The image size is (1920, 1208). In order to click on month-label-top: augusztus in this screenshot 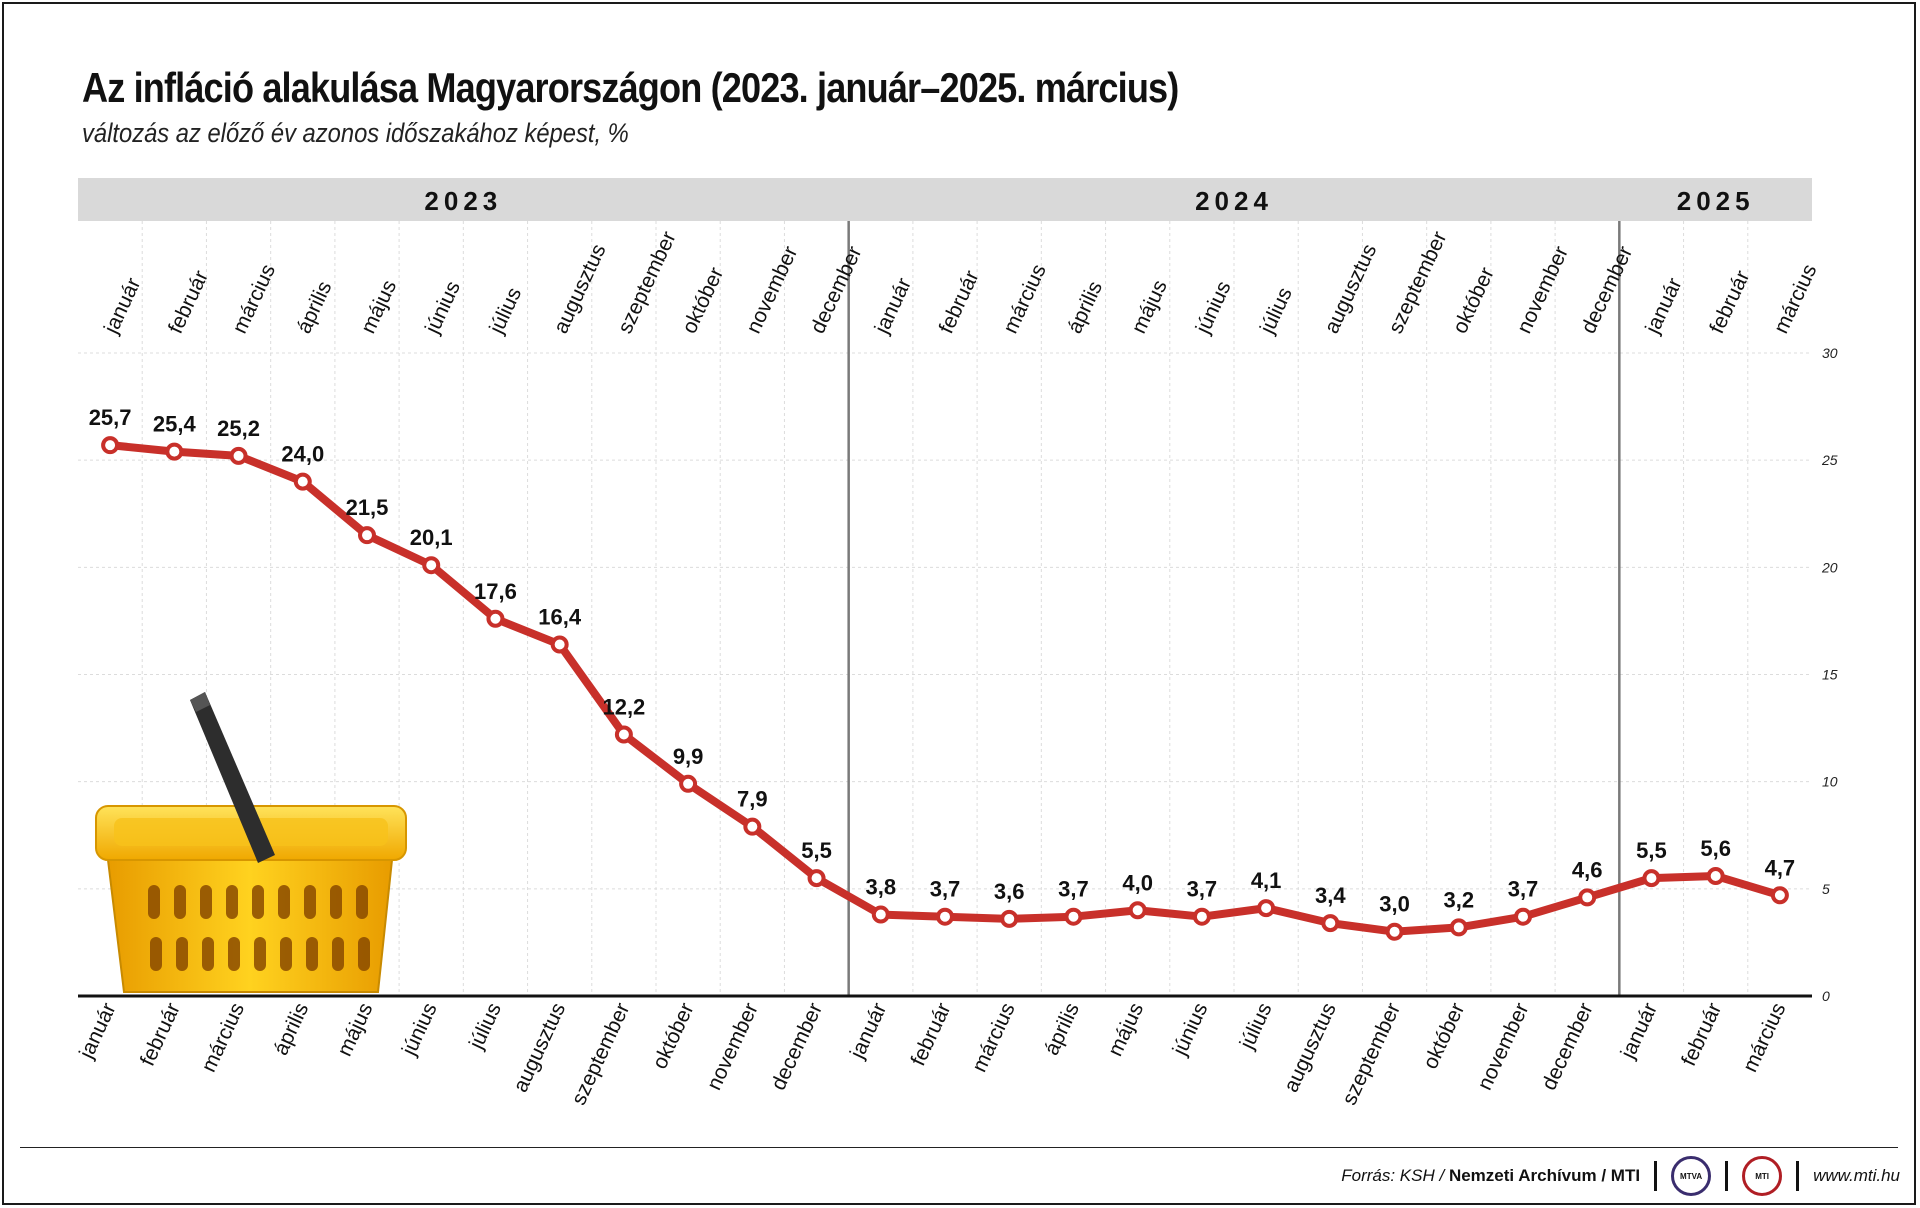, I will do `click(579, 289)`.